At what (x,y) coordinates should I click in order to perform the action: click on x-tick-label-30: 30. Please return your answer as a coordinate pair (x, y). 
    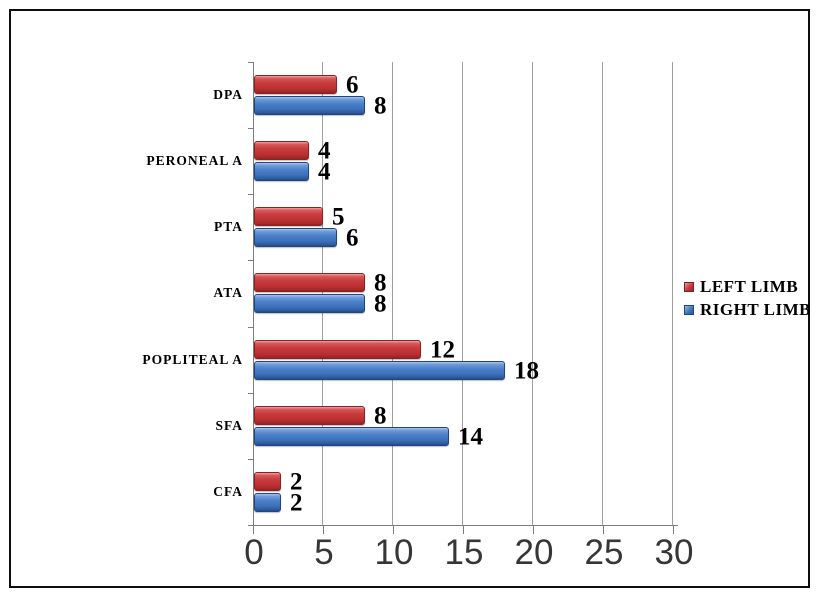
    Looking at the image, I should click on (674, 552).